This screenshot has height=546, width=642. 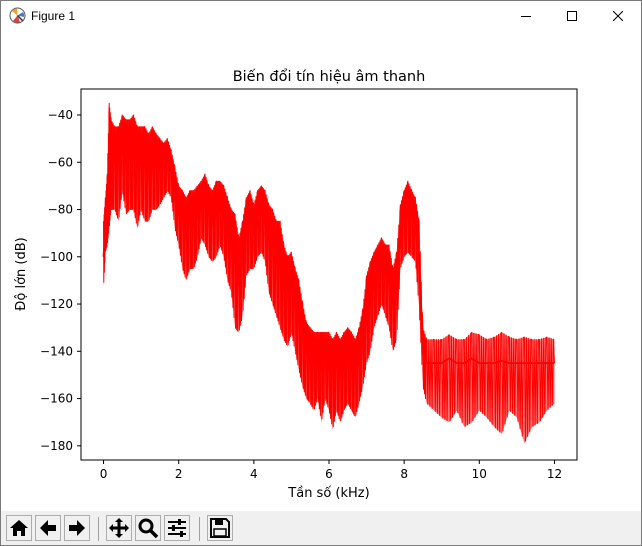 I want to click on x-tick-label: 6, so click(x=329, y=474).